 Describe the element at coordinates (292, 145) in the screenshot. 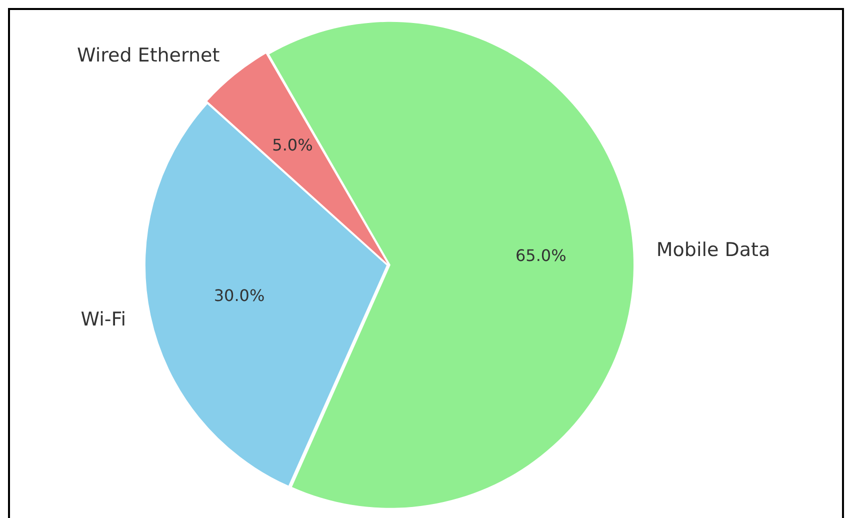

I see `data-label: 5.0%` at that location.